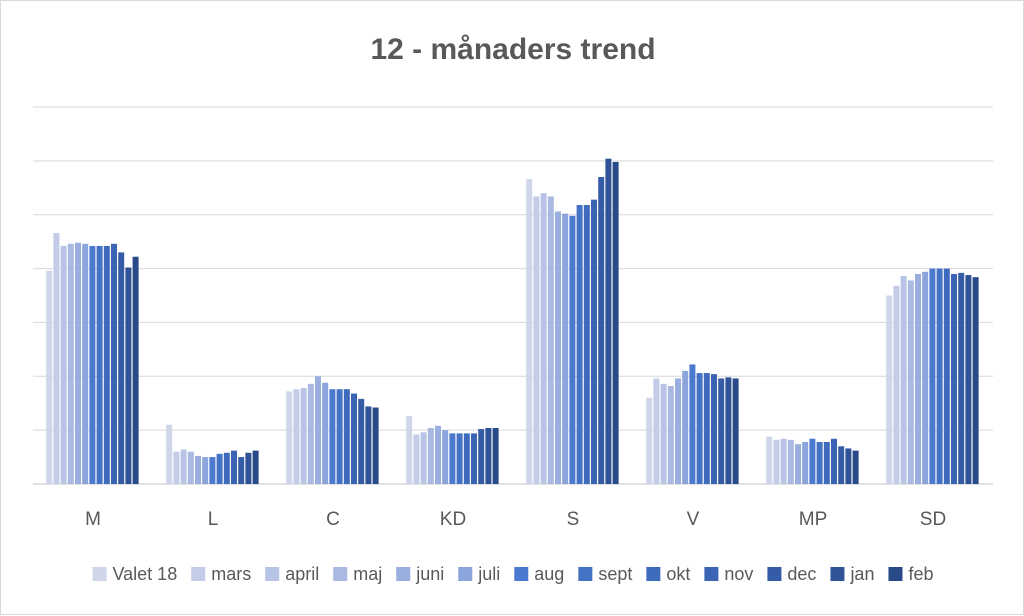 The height and width of the screenshot is (616, 1024). I want to click on bar-l-sept, so click(219, 468).